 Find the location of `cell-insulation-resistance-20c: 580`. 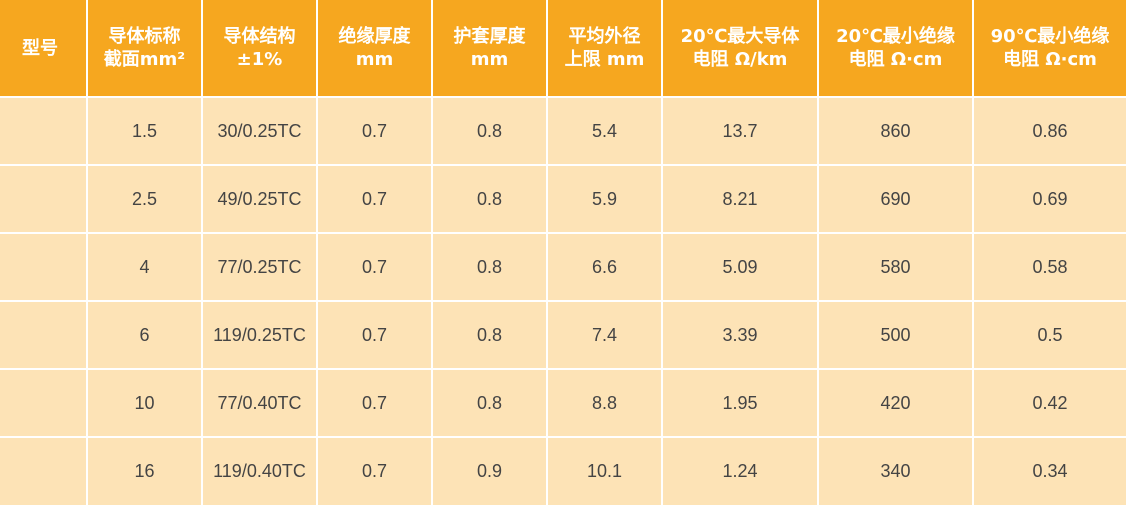

cell-insulation-resistance-20c: 580 is located at coordinates (896, 267).